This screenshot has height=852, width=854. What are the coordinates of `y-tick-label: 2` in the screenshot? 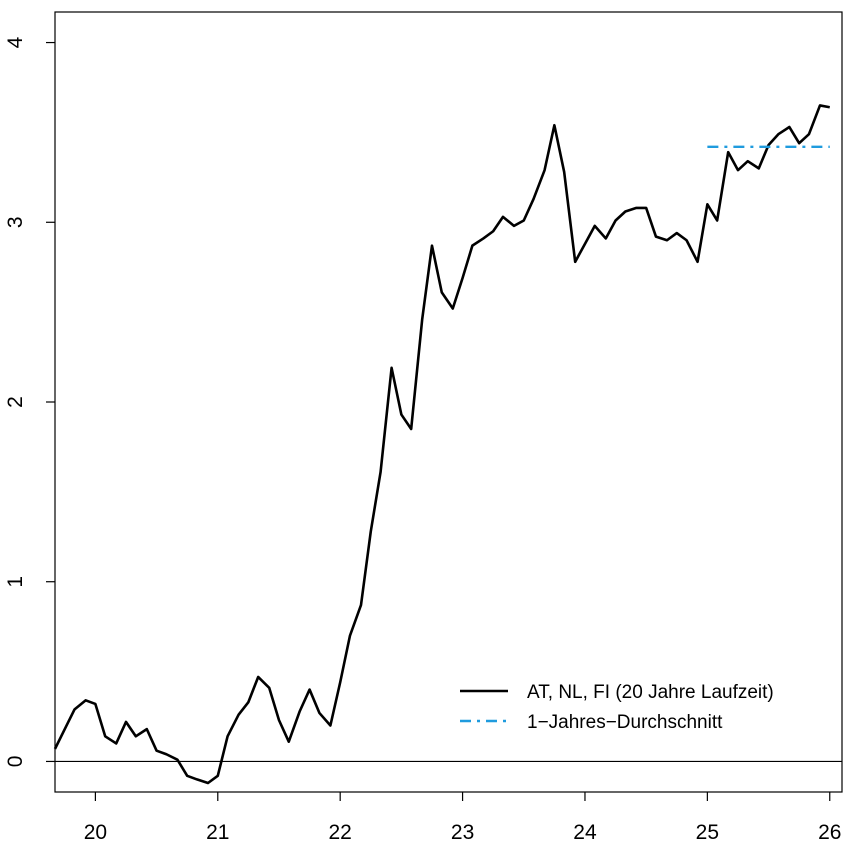 It's located at (15, 402).